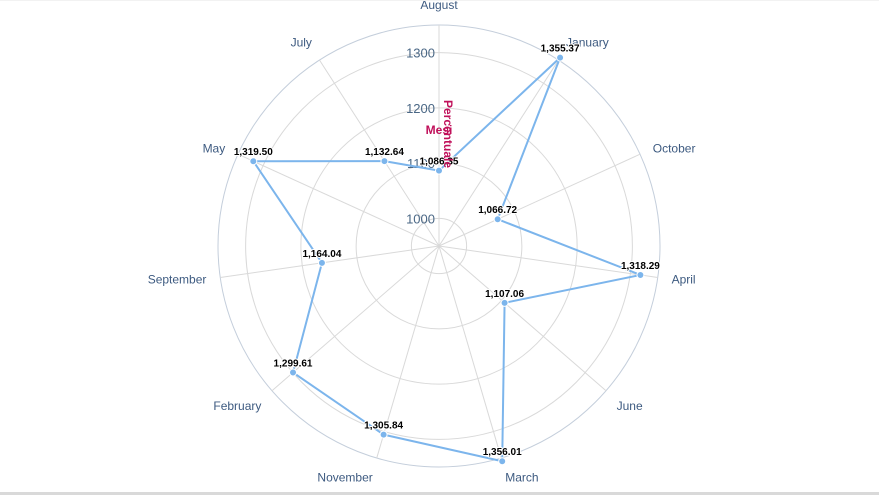 This screenshot has width=879, height=500. I want to click on category-label: September, so click(177, 279).